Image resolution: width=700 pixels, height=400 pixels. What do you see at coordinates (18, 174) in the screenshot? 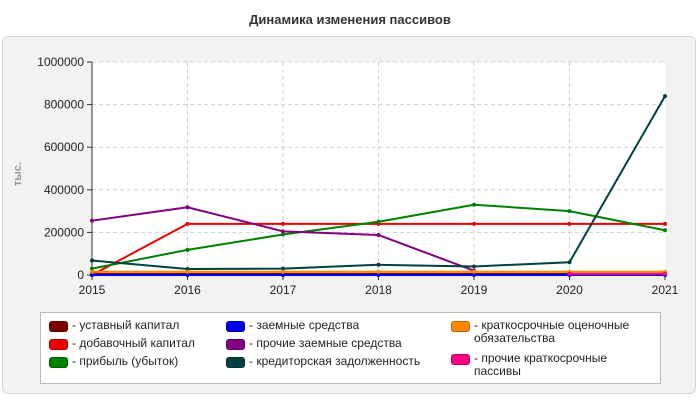
I see `y-axis-label: тыс.` at bounding box center [18, 174].